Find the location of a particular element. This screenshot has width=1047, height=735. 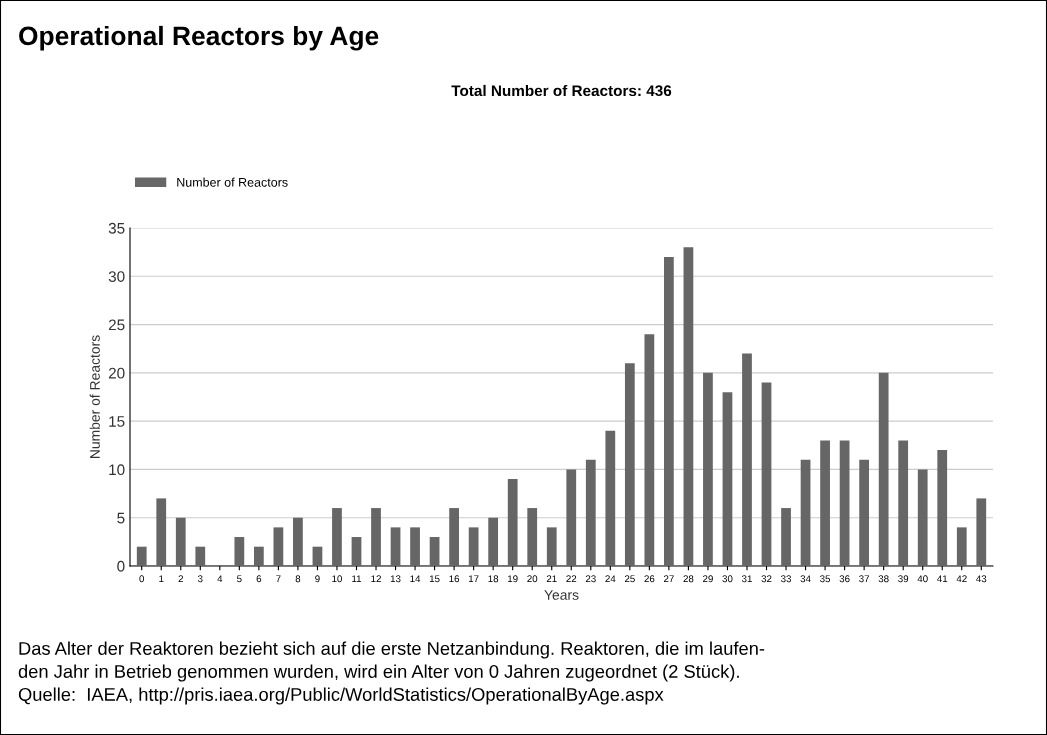

source-note: Quelle: IAEA, http://pris.iaea.org/Public/WorldStatistics/OperationalByAge.aspx is located at coordinates (341, 696).